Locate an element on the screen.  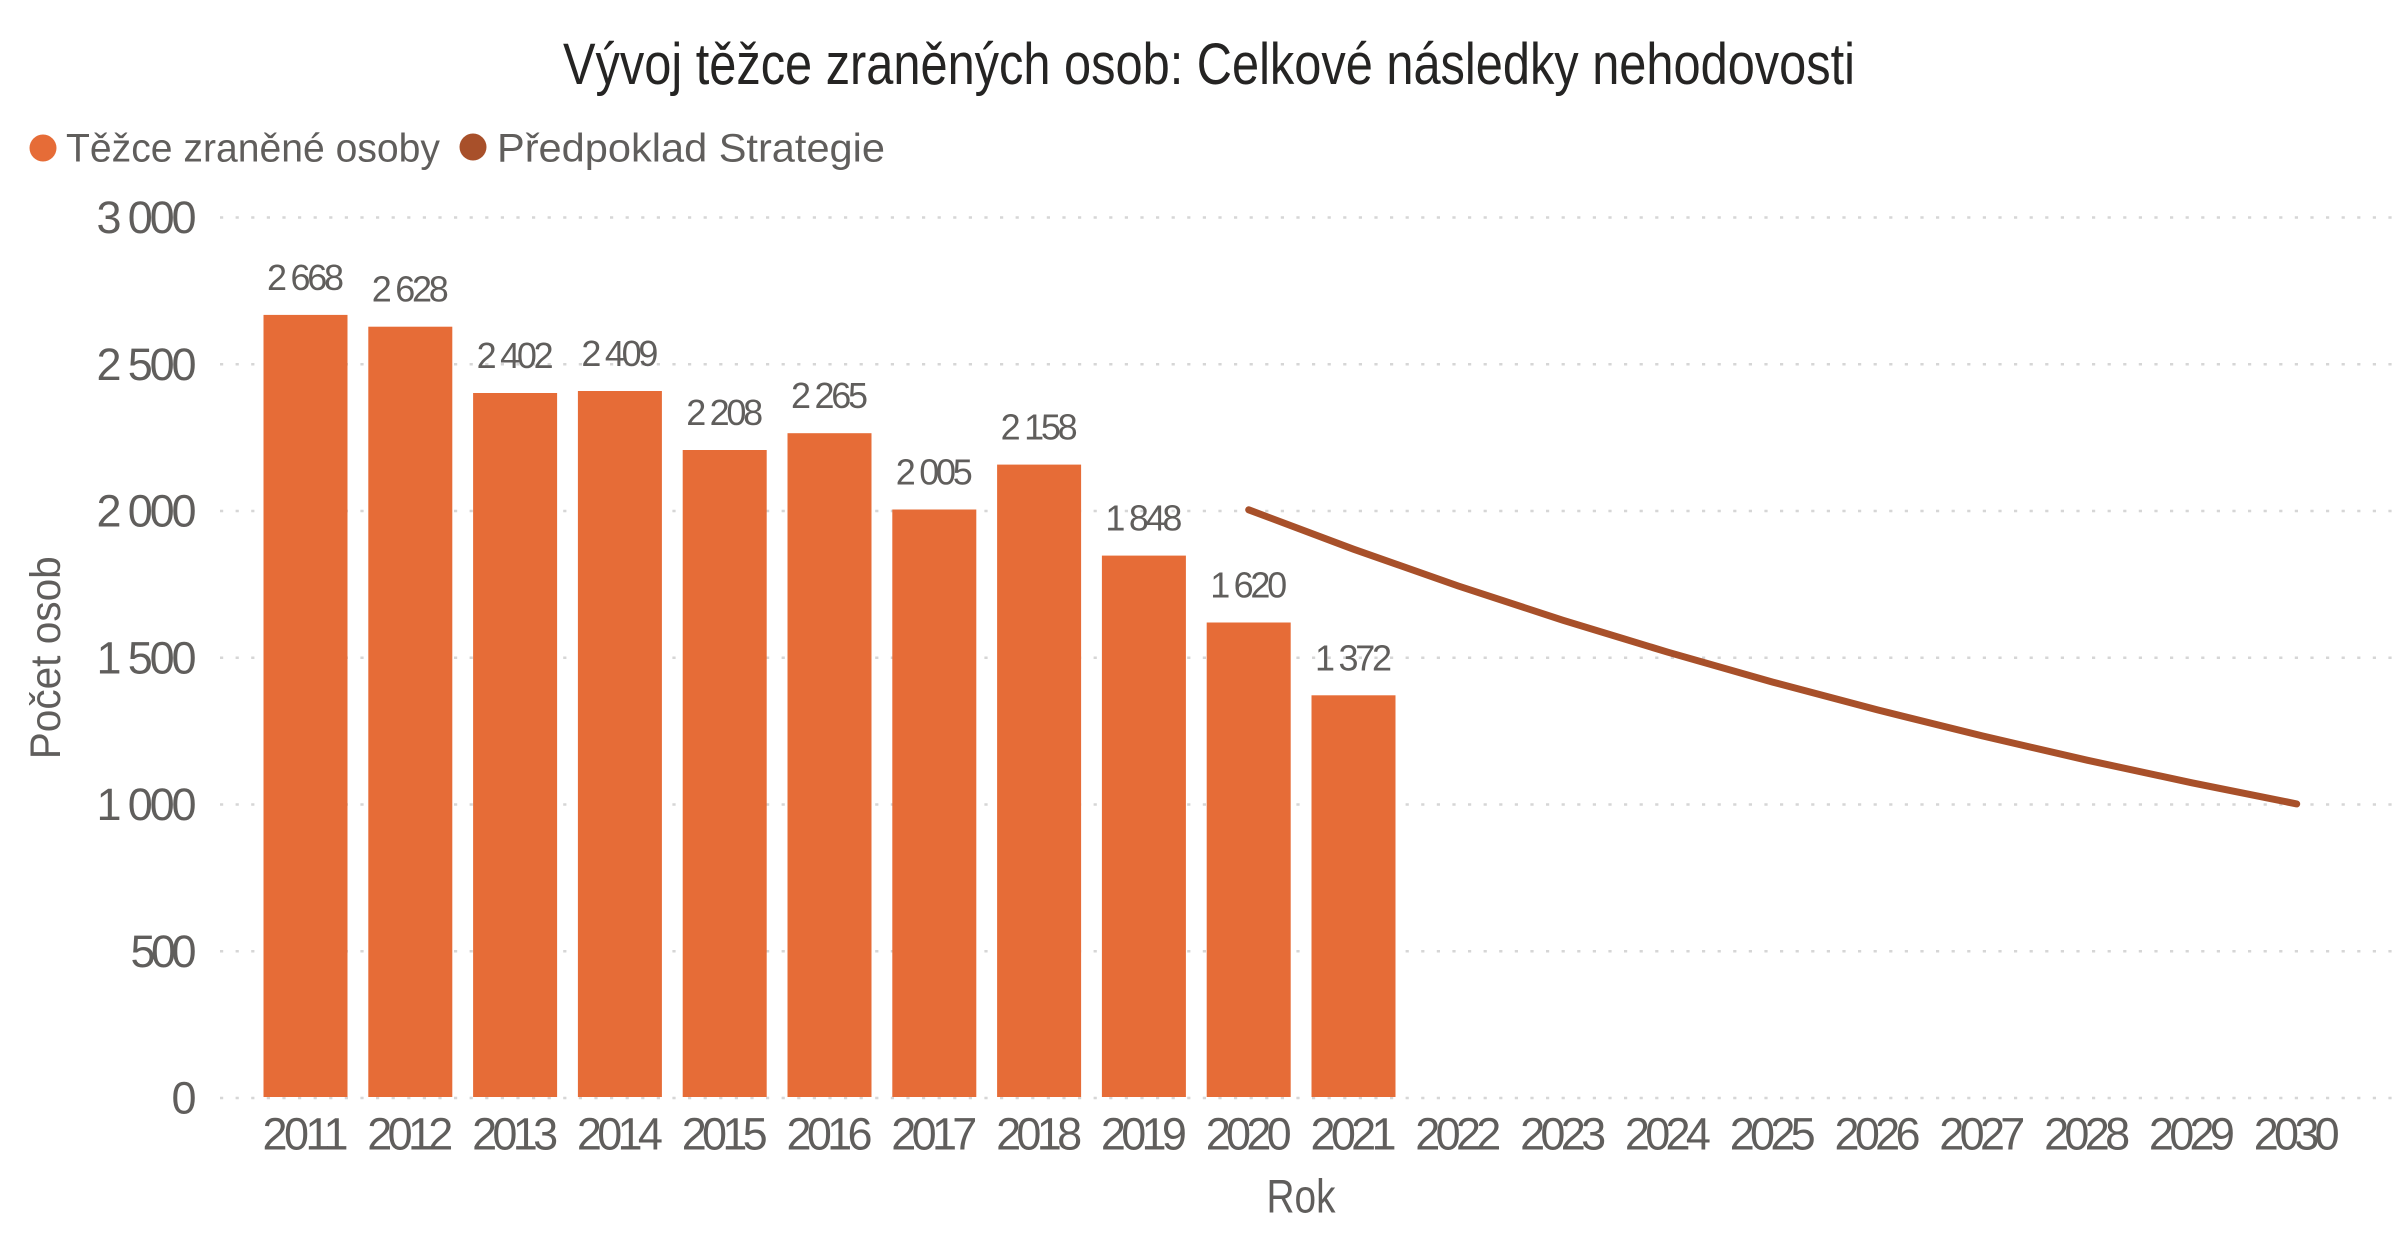
svg-text: 2 265 is located at coordinates (829, 395).